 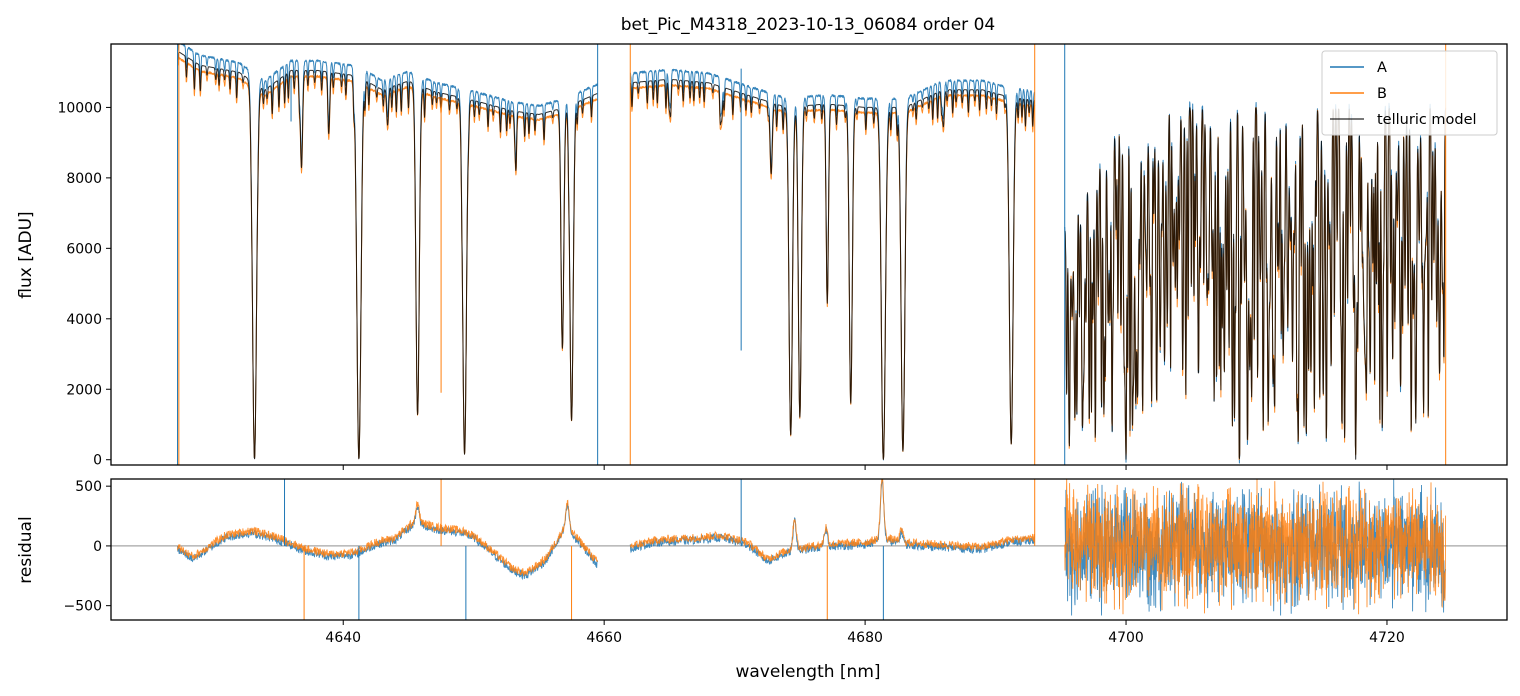 I want to click on residual-y-ticks: −500 0 500, so click(x=87, y=547).